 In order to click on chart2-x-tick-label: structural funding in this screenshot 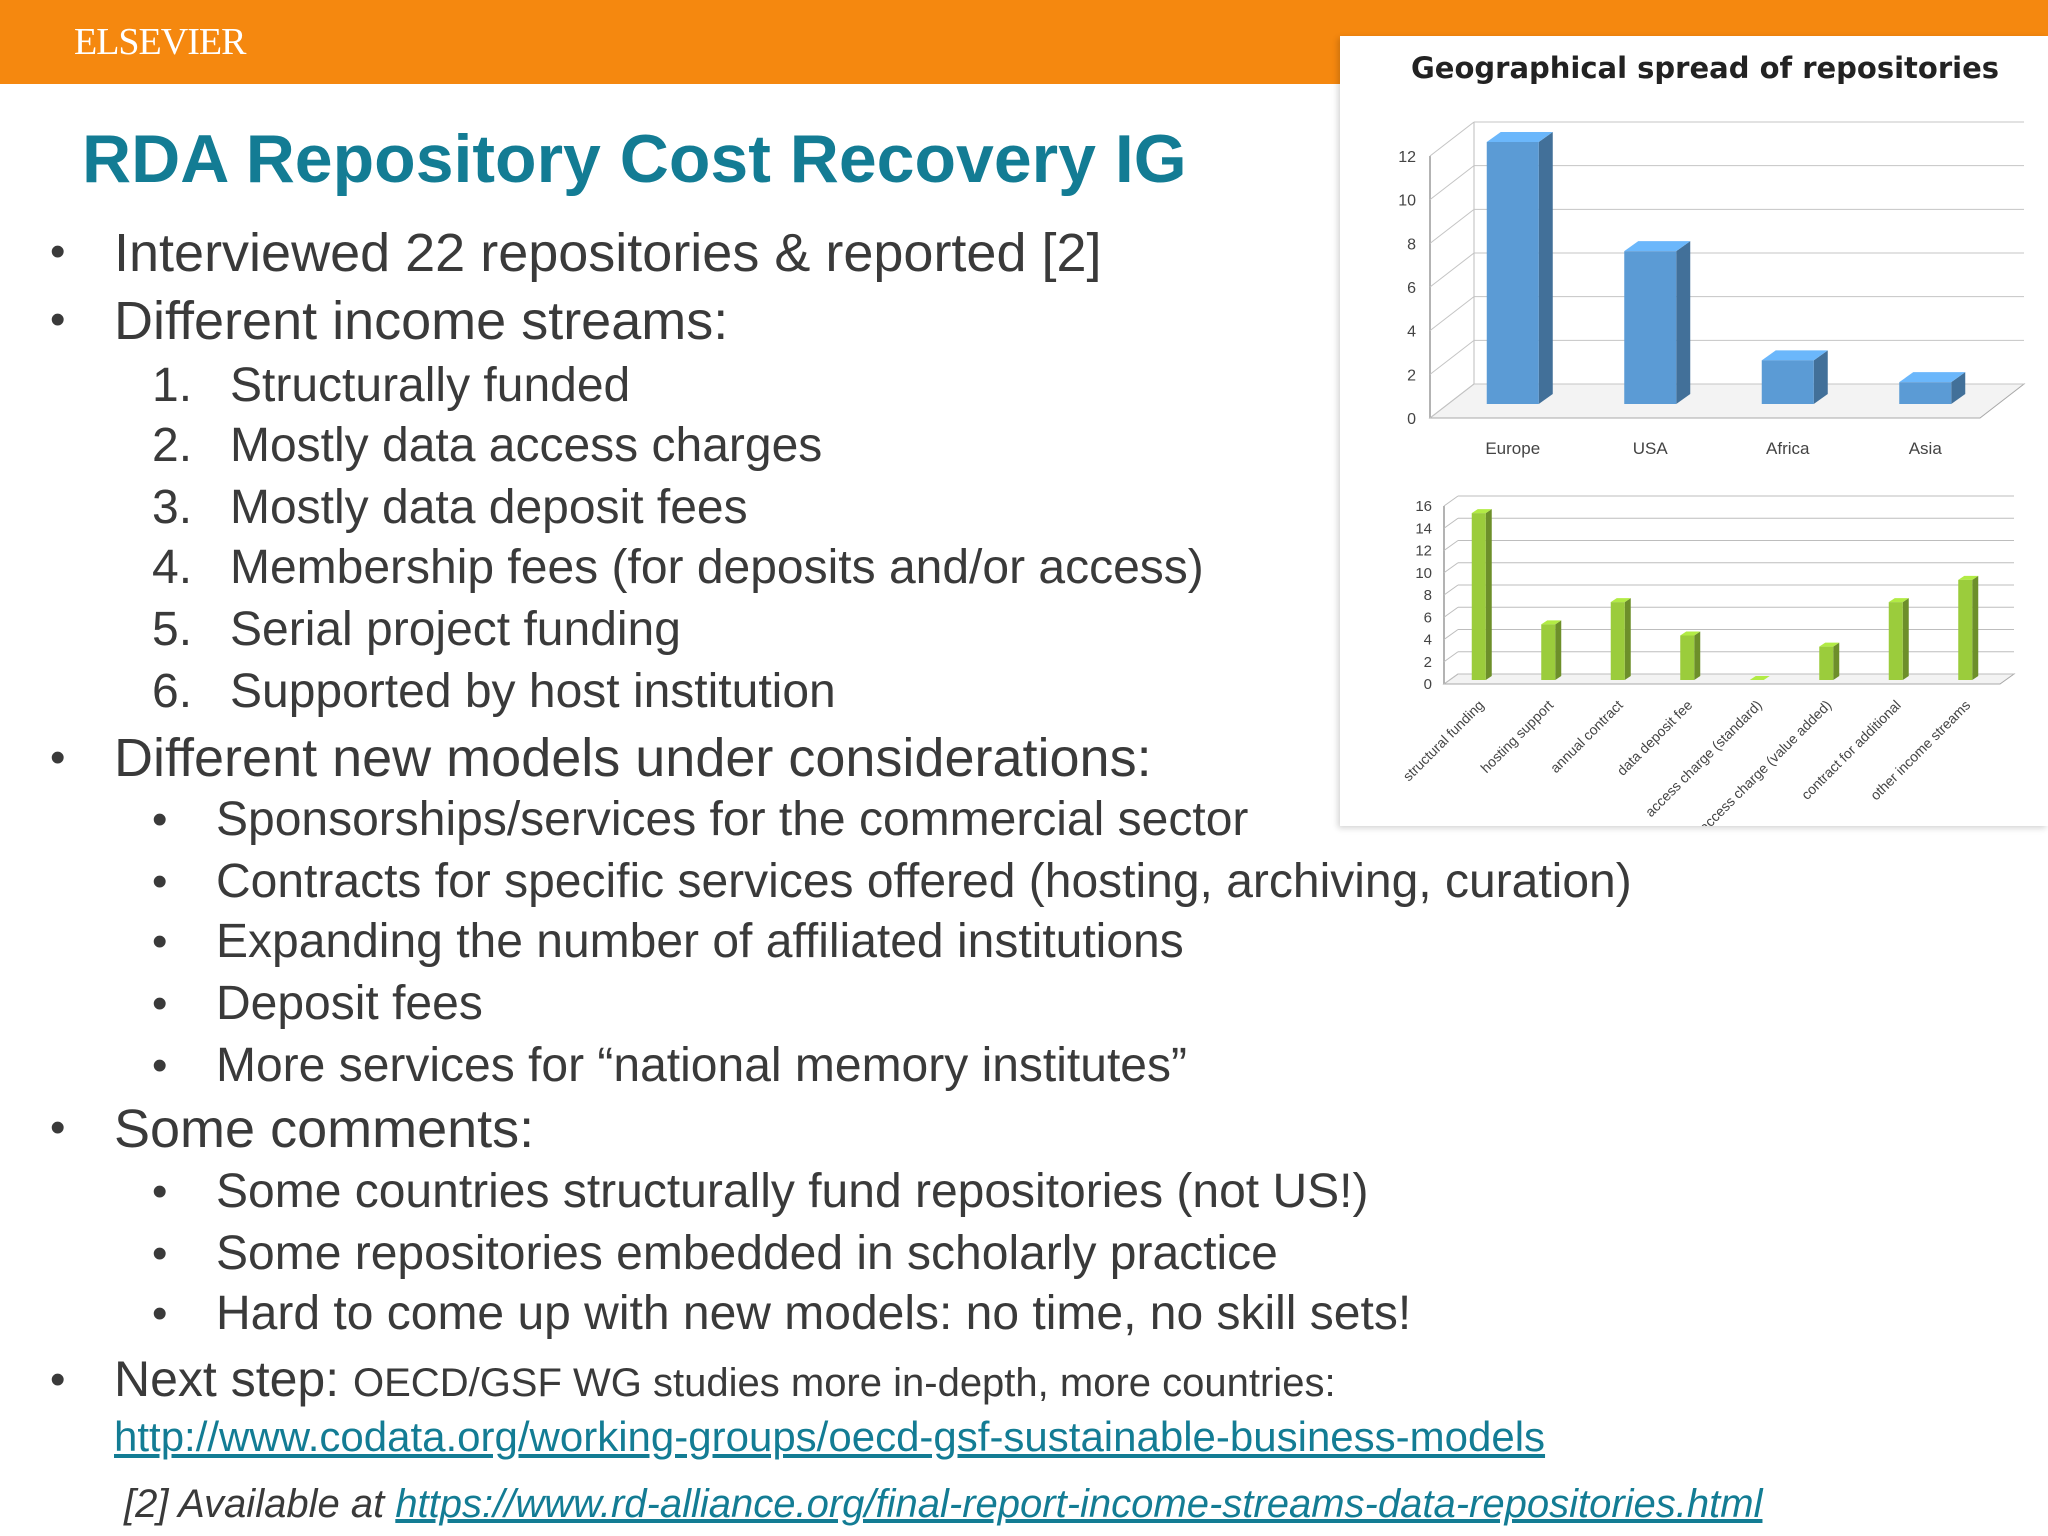, I will do `click(1443, 740)`.